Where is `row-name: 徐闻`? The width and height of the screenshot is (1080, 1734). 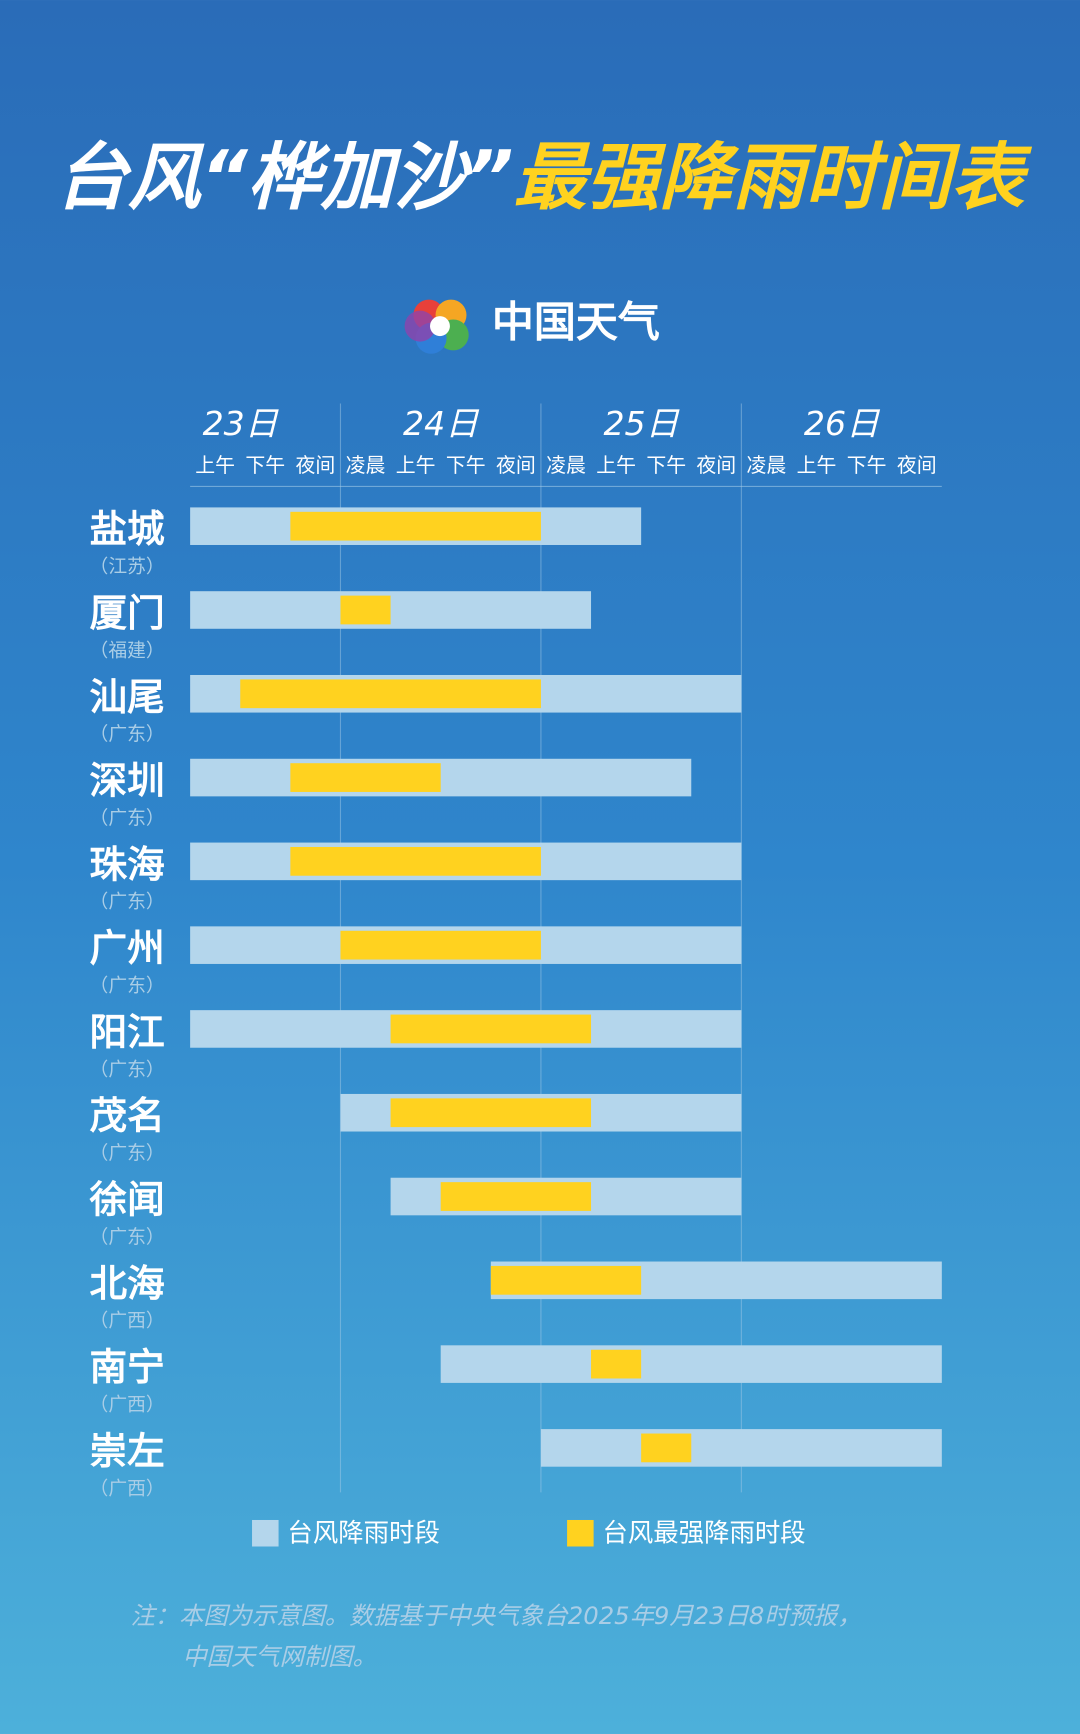
row-name: 徐闻 is located at coordinates (127, 1200).